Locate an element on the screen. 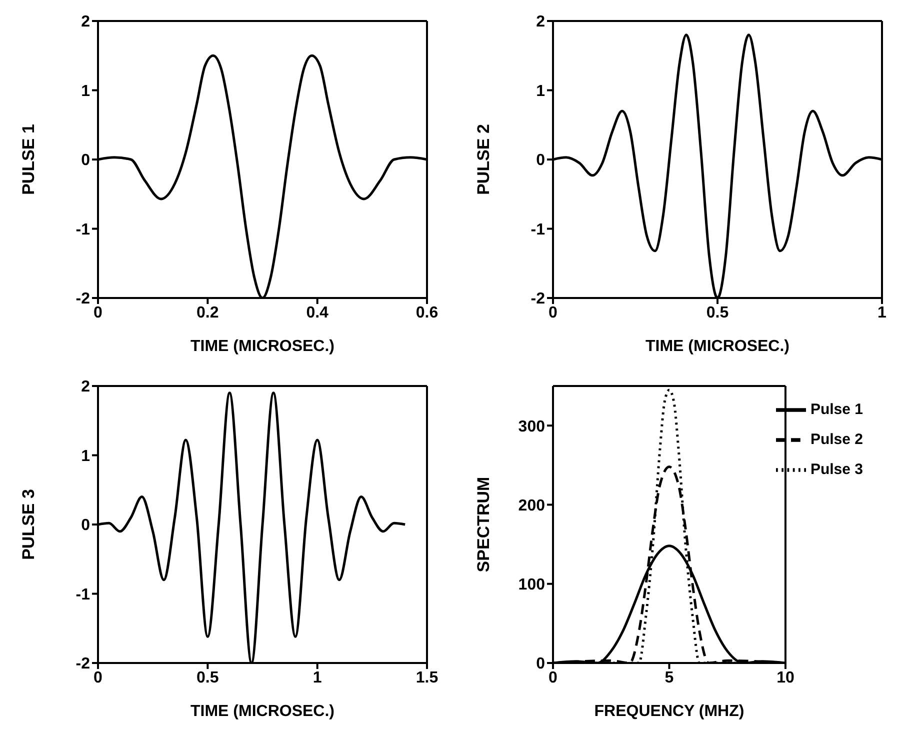 The height and width of the screenshot is (735, 923). x-tick-label: 0.4 is located at coordinates (317, 313).